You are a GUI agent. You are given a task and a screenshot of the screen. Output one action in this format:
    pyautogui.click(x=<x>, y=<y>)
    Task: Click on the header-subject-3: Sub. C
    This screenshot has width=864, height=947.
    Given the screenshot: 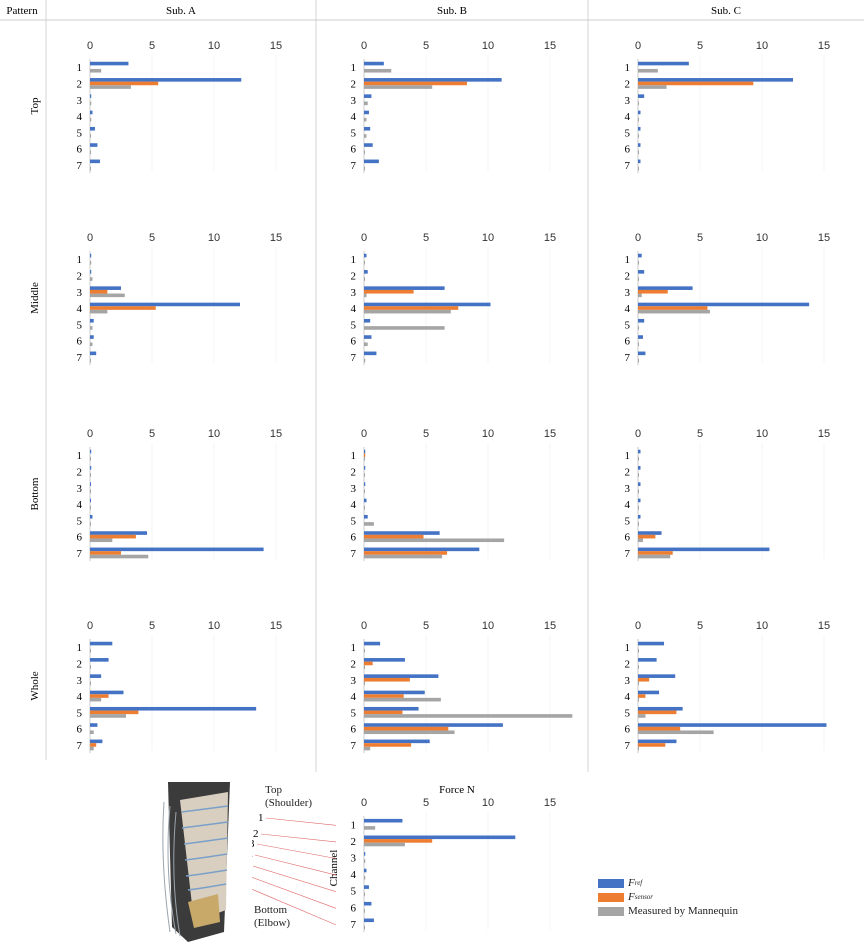 What is the action you would take?
    pyautogui.click(x=726, y=11)
    